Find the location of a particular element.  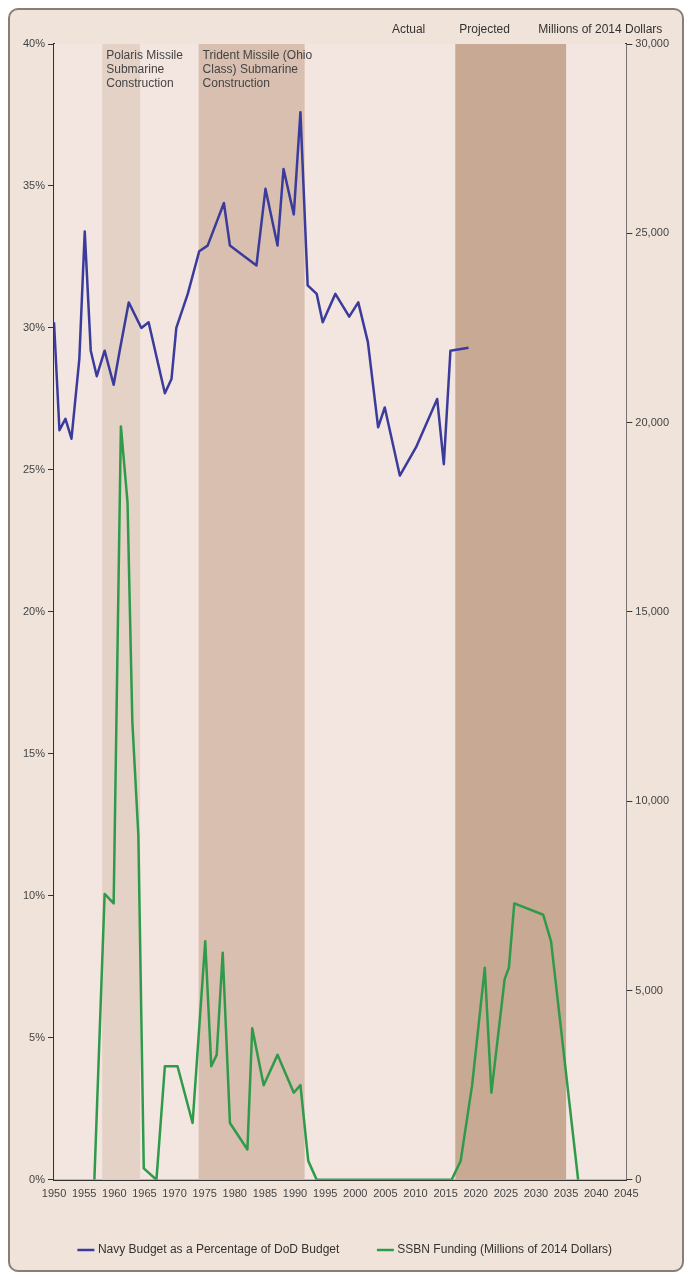

x-tick-label: 1970 is located at coordinates (174, 1193).